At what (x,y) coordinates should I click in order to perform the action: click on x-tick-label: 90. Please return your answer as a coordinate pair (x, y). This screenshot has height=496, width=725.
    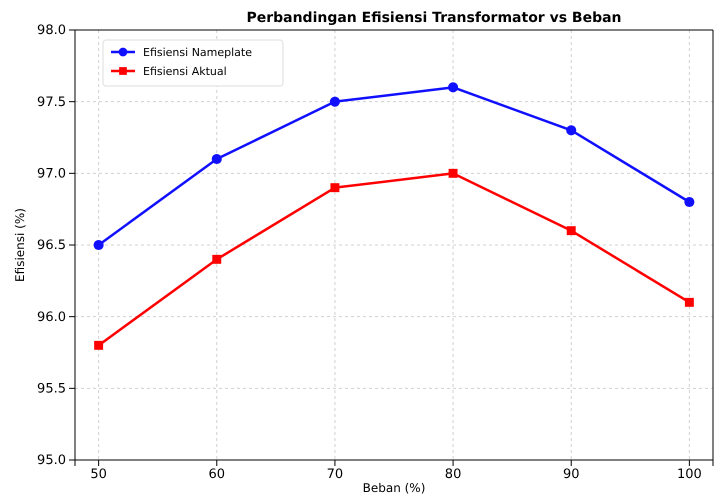
    Looking at the image, I should click on (571, 474).